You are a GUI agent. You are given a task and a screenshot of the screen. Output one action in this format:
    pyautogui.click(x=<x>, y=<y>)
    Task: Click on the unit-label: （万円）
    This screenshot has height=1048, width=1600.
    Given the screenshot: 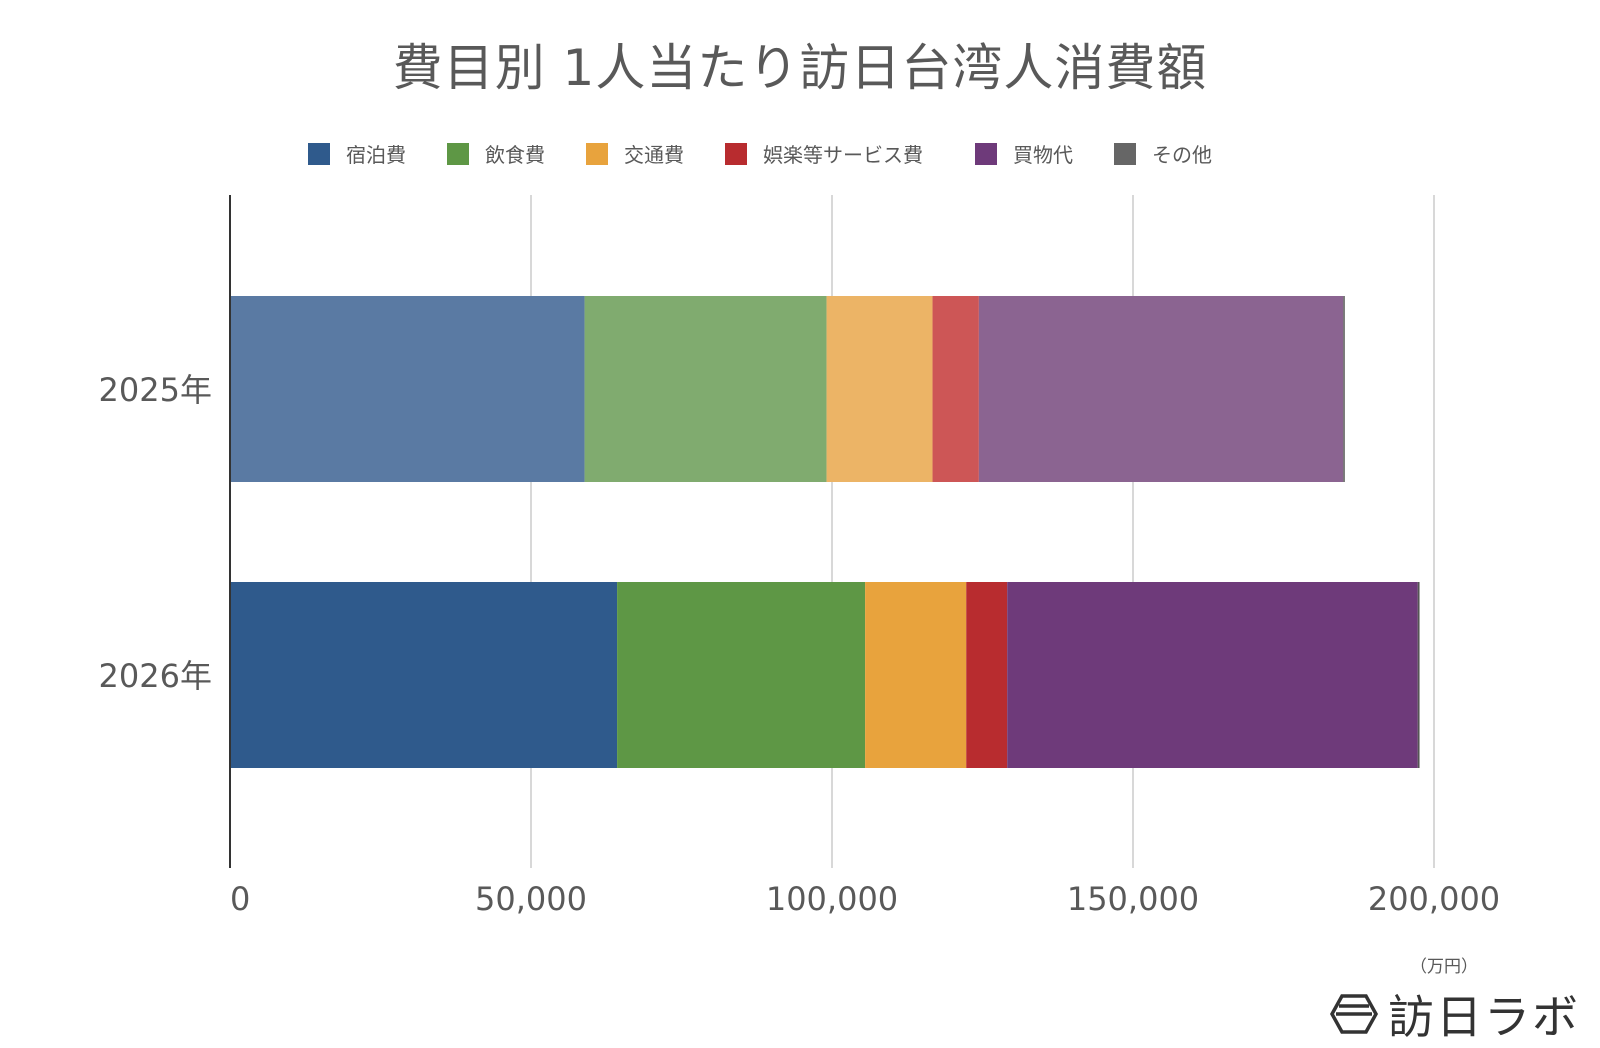 What is the action you would take?
    pyautogui.click(x=1444, y=967)
    